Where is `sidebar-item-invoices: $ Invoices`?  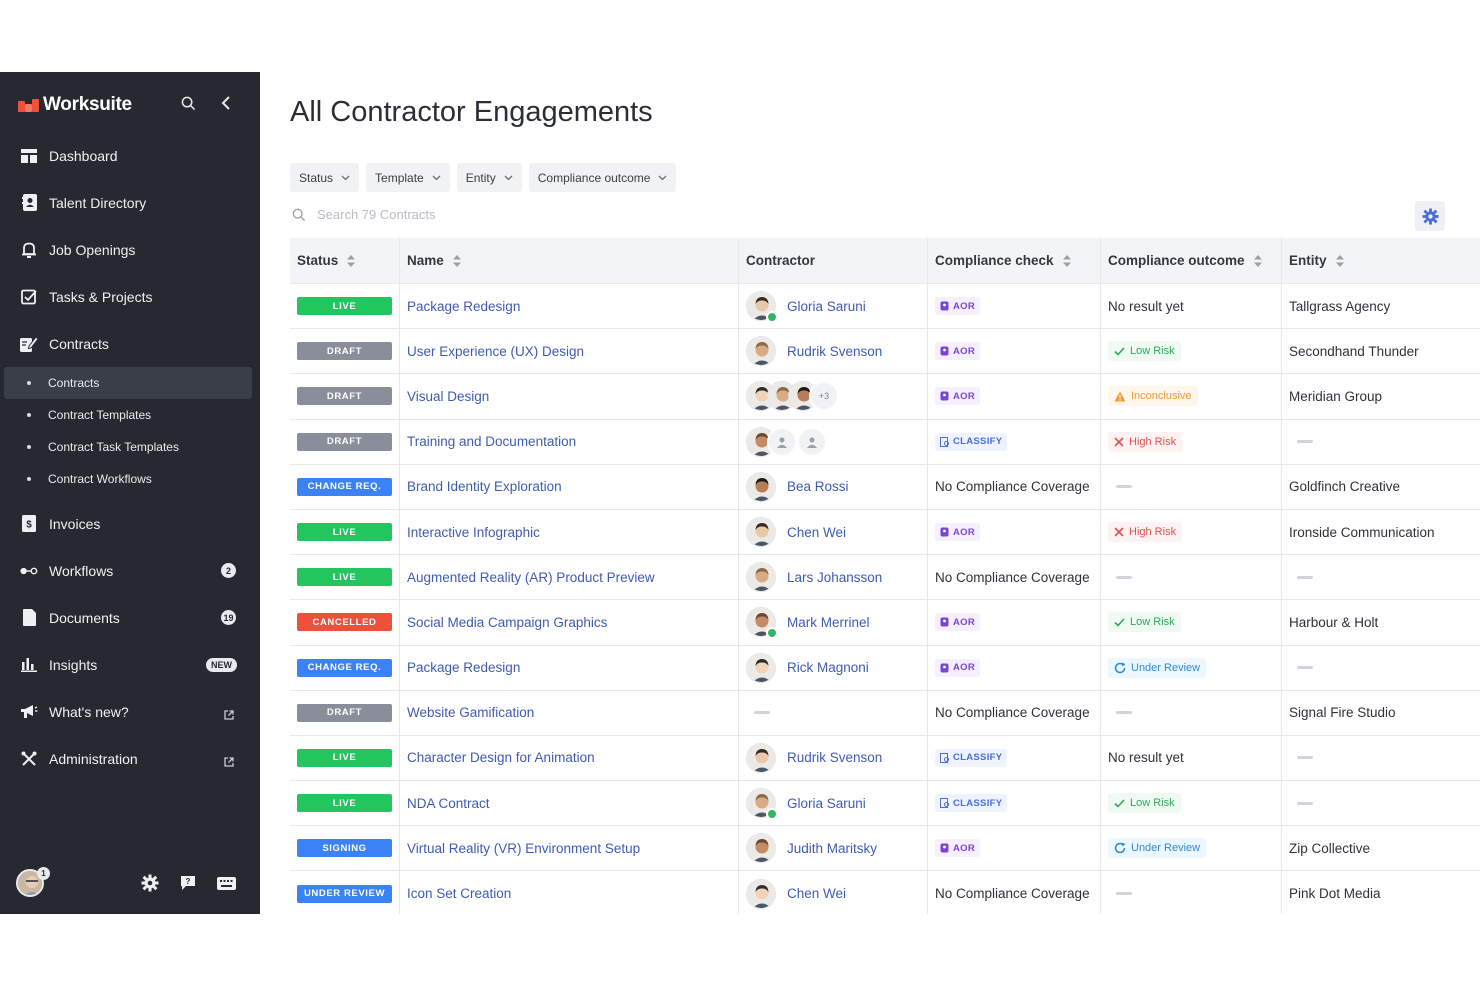
sidebar-item-invoices: $ Invoices is located at coordinates (130, 523).